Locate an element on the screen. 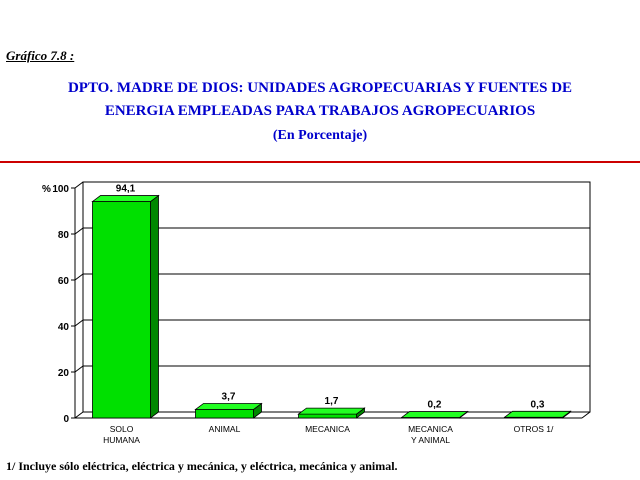 The width and height of the screenshot is (640, 480). chart-subtitle: (En Porcentaje) is located at coordinates (320, 135).